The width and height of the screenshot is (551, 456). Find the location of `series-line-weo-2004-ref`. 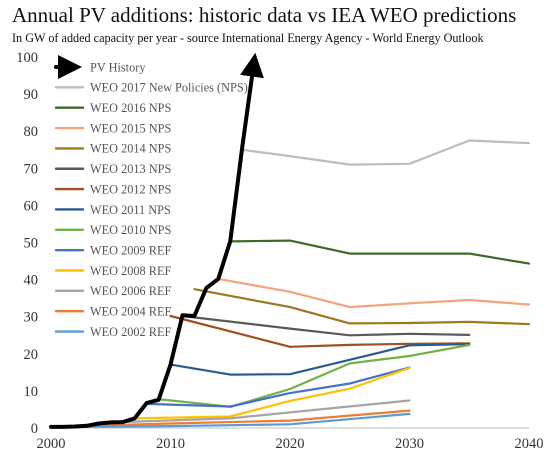

series-line-weo-2004-ref is located at coordinates (248, 418).